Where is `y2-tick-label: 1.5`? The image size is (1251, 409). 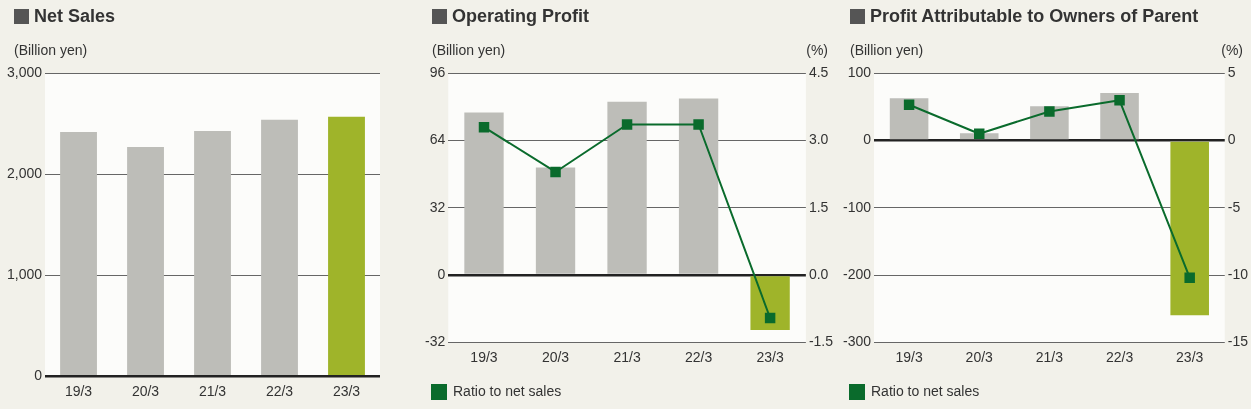 y2-tick-label: 1.5 is located at coordinates (818, 206).